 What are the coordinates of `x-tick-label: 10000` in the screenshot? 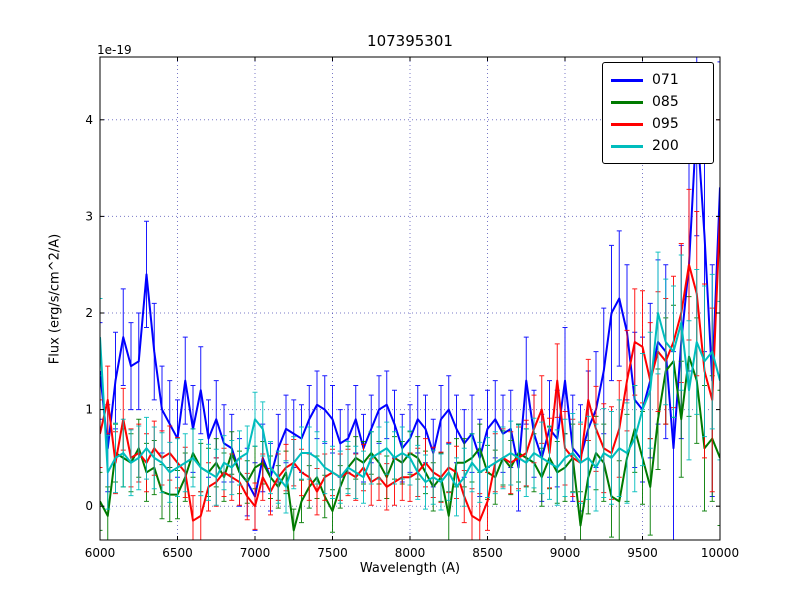 It's located at (720, 553).